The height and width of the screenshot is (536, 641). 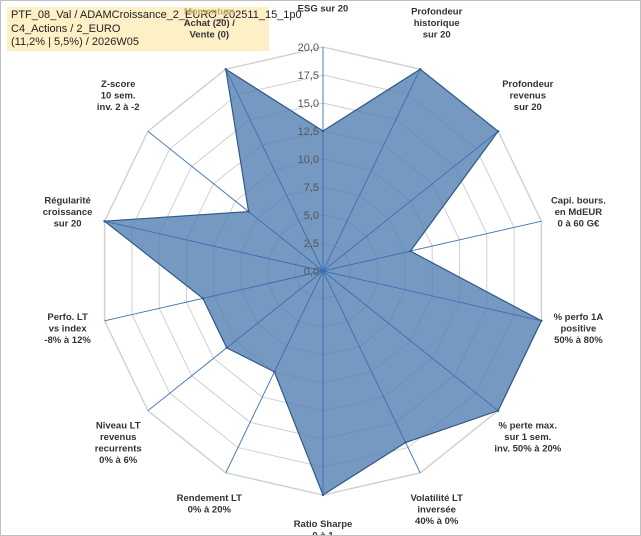 I want to click on tick-label: 20,0, so click(x=308, y=48).